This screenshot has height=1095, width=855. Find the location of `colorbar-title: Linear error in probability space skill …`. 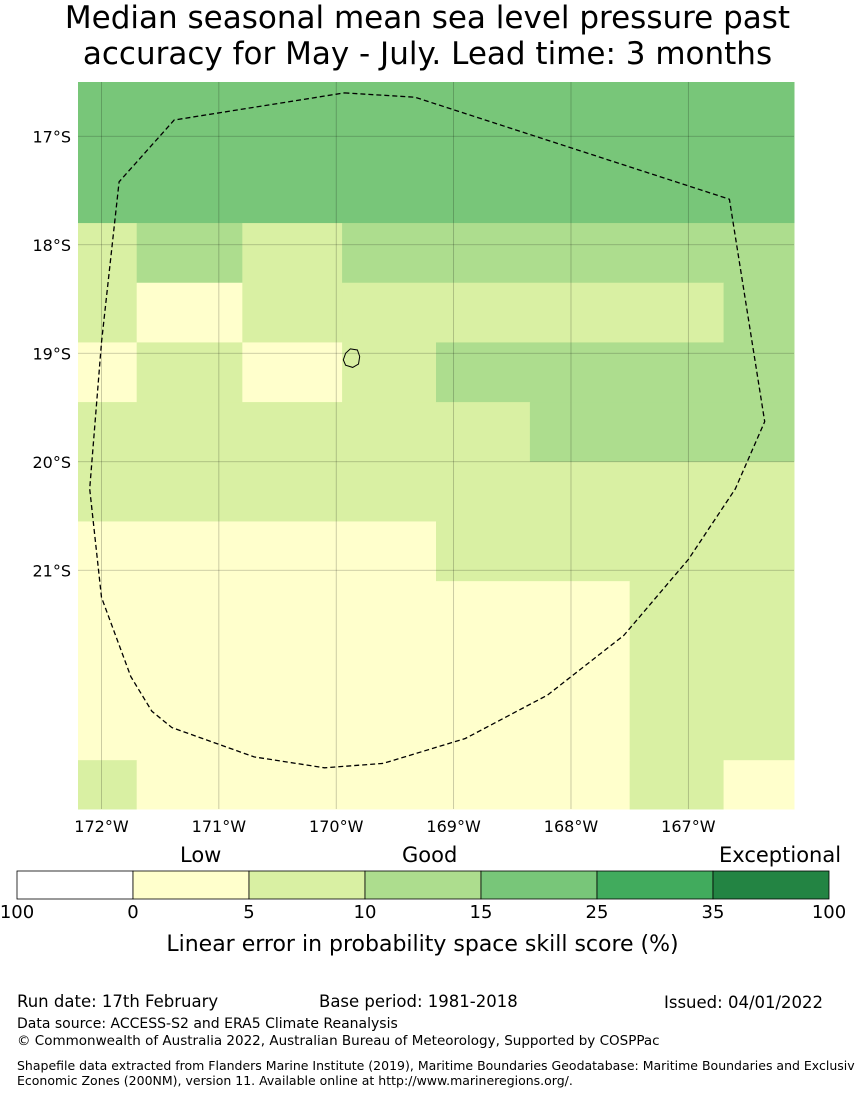

colorbar-title: Linear error in probability space skill … is located at coordinates (422, 944).